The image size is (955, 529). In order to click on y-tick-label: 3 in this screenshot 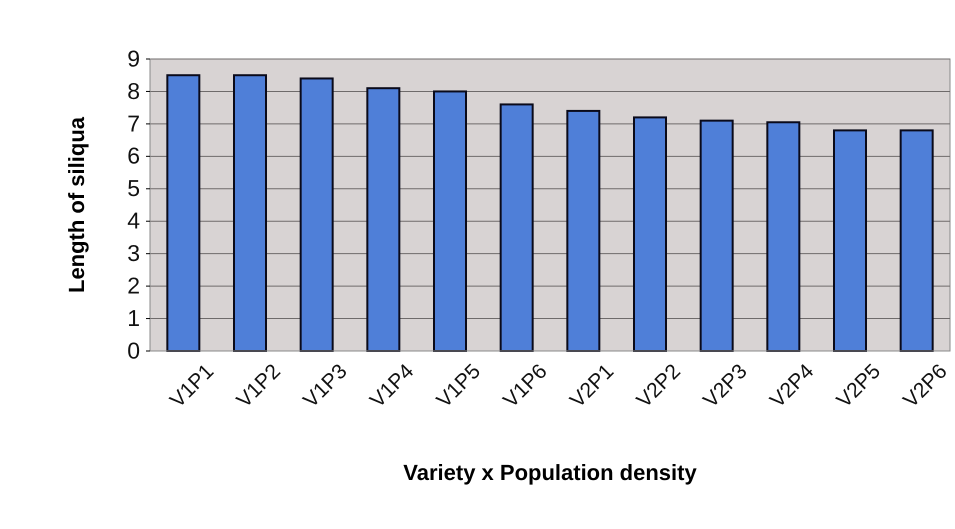, I will do `click(133, 253)`.